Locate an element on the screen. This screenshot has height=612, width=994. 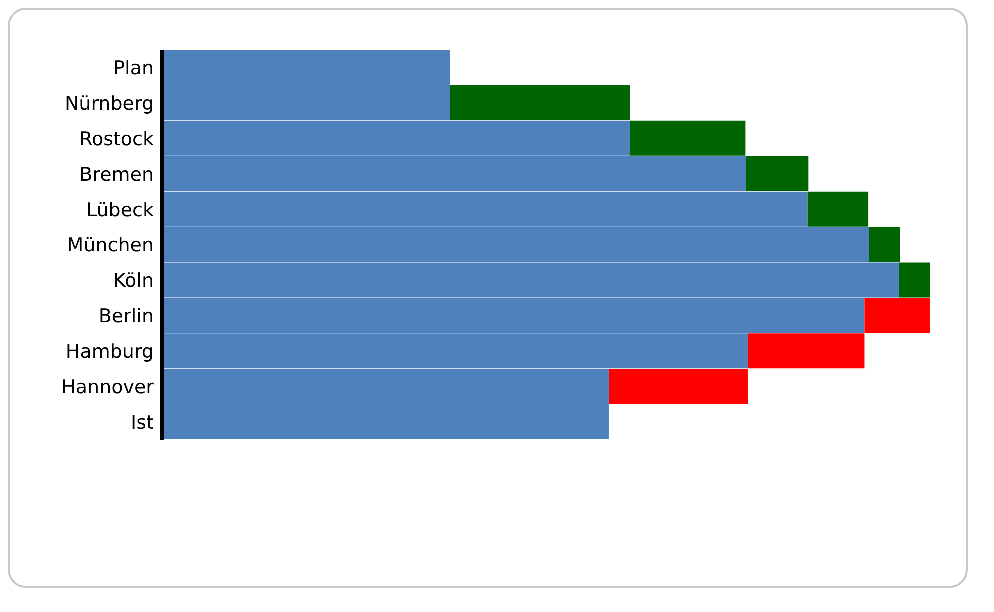
y-tick-label: Hannover is located at coordinates (108, 387).